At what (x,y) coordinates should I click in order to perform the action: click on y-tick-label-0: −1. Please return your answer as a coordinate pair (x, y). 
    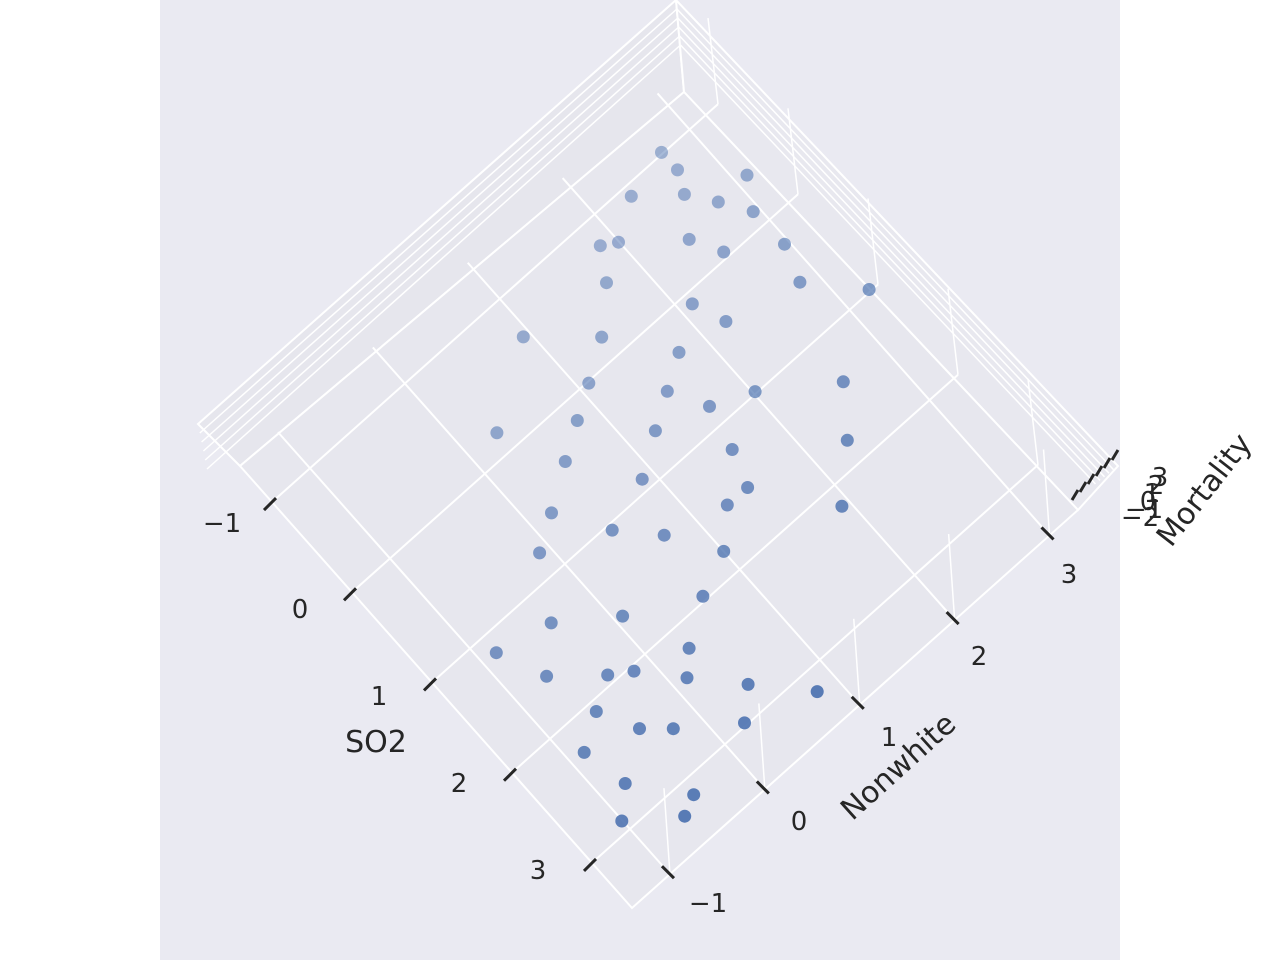
    Looking at the image, I should click on (708, 904).